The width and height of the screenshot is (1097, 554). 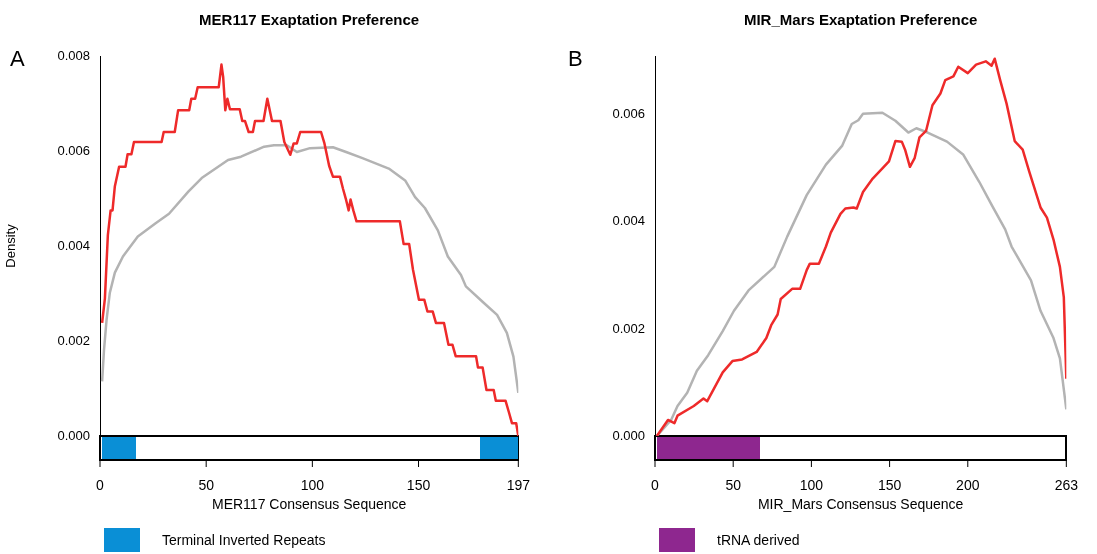 What do you see at coordinates (309, 20) in the screenshot?
I see `chart-title: MER117 Exaptation Preference` at bounding box center [309, 20].